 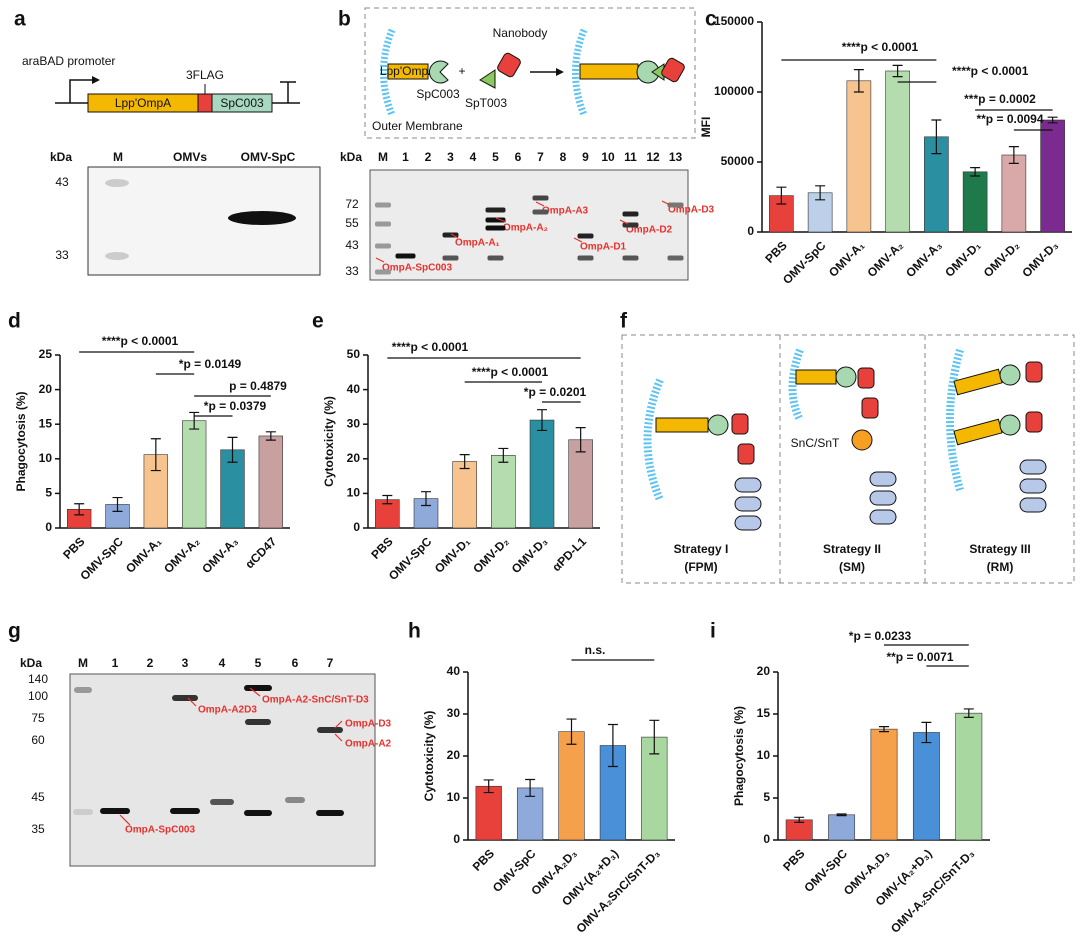 I want to click on x-tick-label: OMV-A₂, so click(x=181, y=554).